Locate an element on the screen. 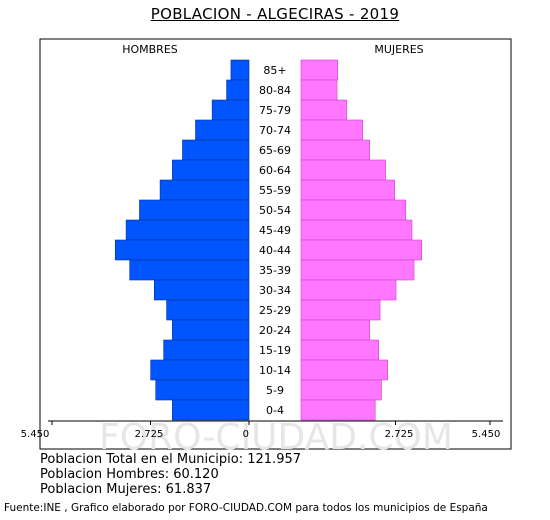 The width and height of the screenshot is (550, 520). hombres-label: HOMBRES is located at coordinates (150, 49).